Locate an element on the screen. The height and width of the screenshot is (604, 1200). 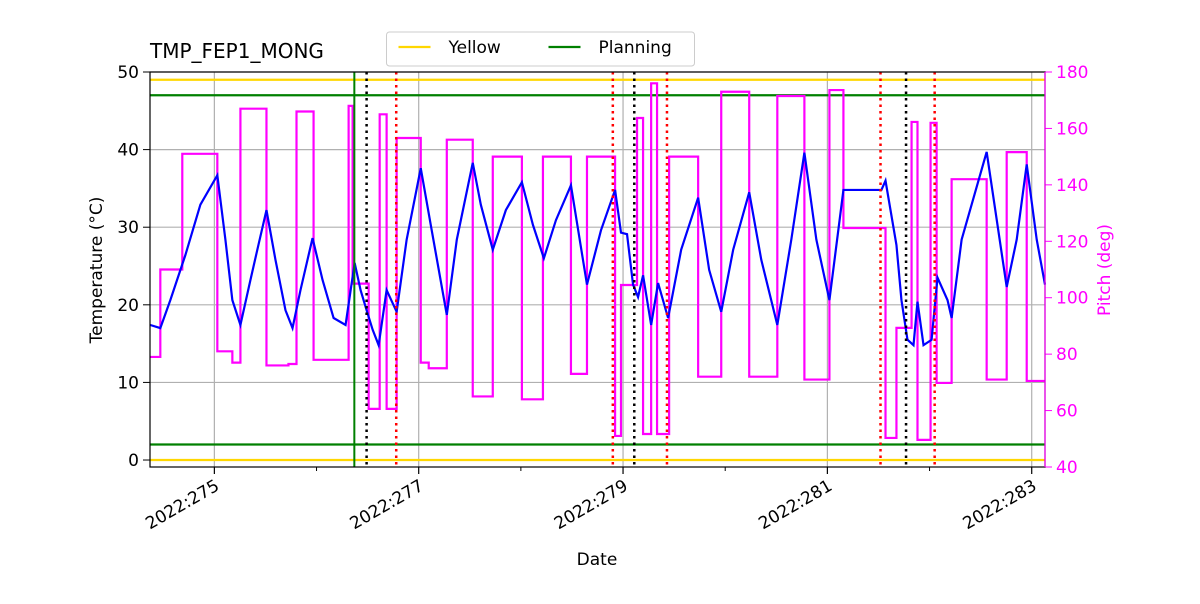
y-axis-label: Temperature (°C) is located at coordinates (97, 271).